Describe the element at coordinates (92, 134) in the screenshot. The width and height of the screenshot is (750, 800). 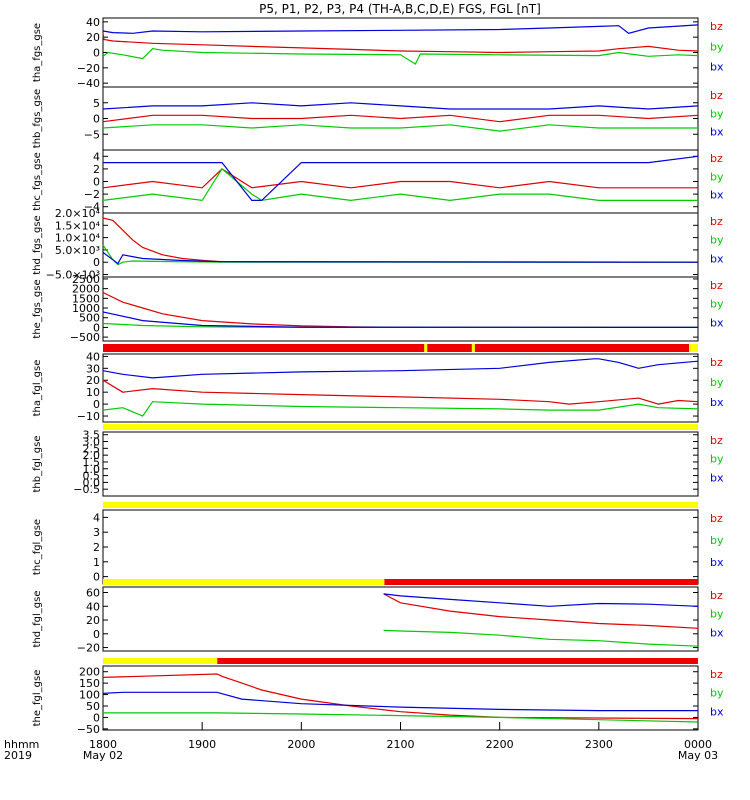
I see `y-tick-label: −5` at that location.